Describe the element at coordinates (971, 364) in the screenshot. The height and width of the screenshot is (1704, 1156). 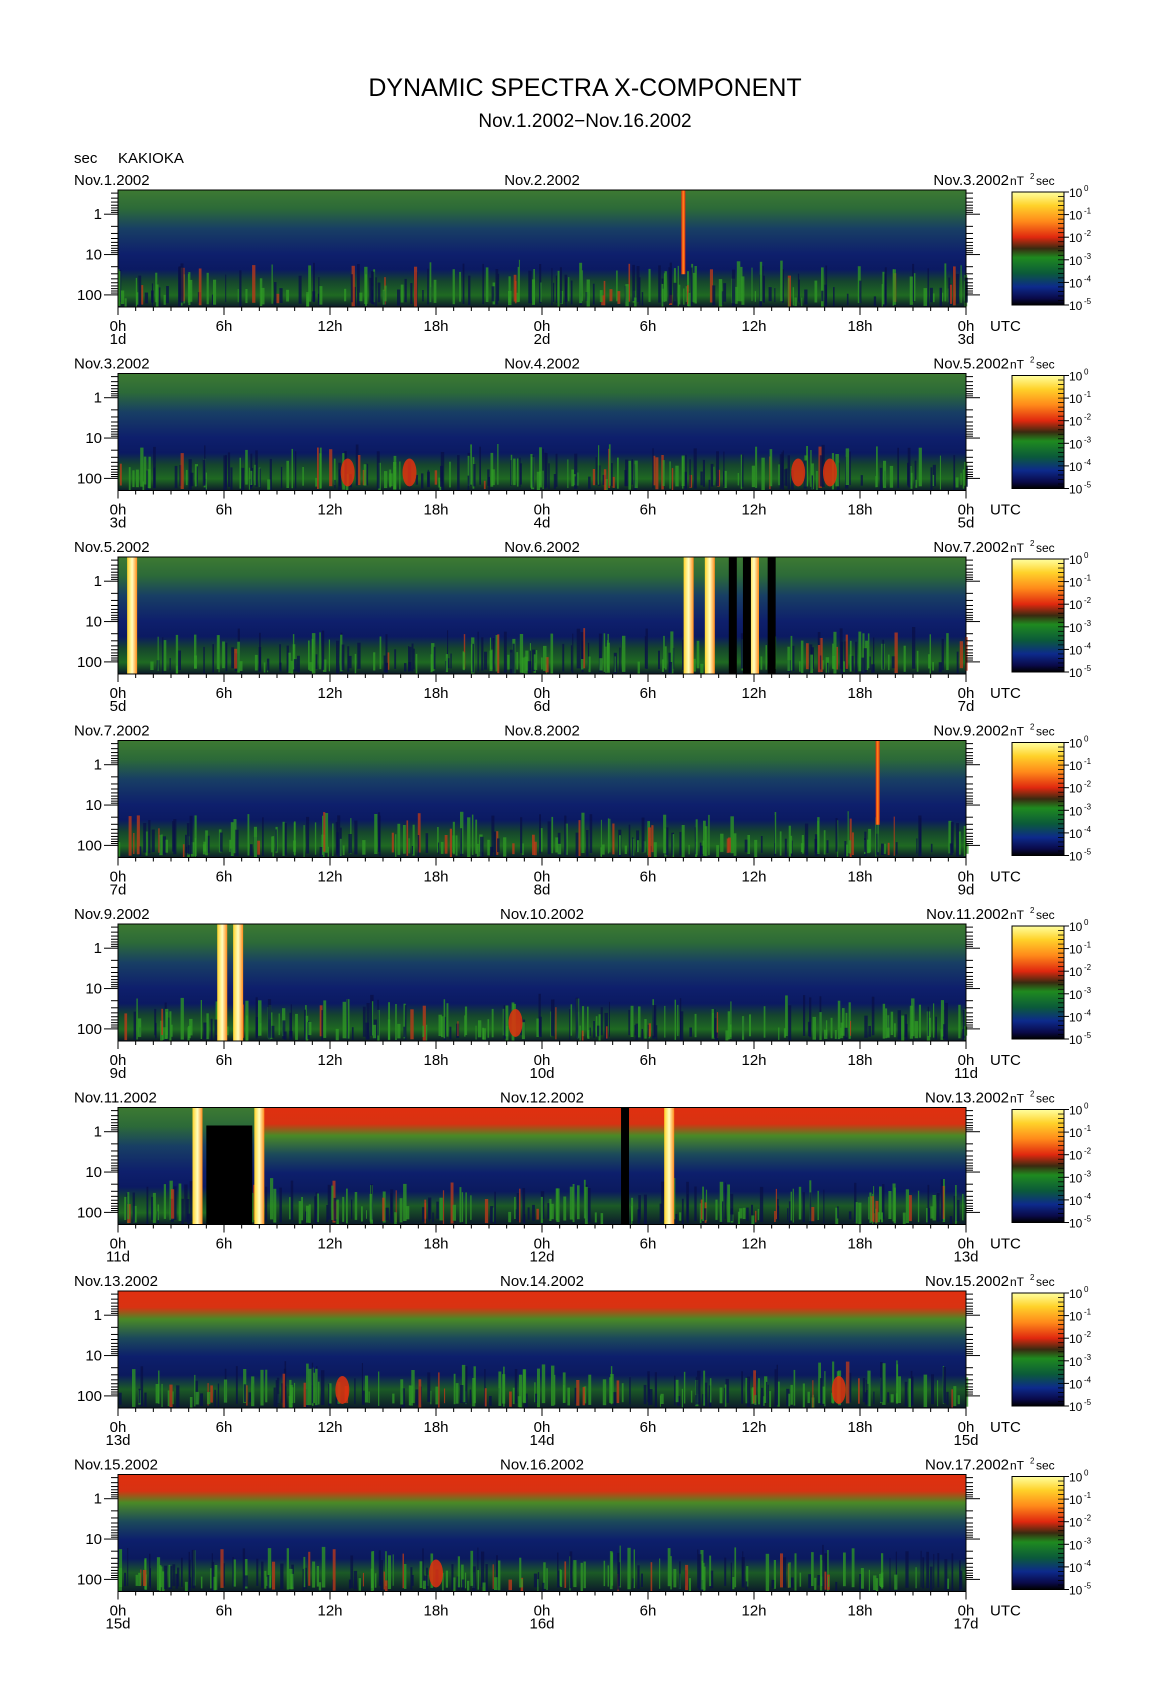
I see `panel-2-end-date: Nov.5.2002` at that location.